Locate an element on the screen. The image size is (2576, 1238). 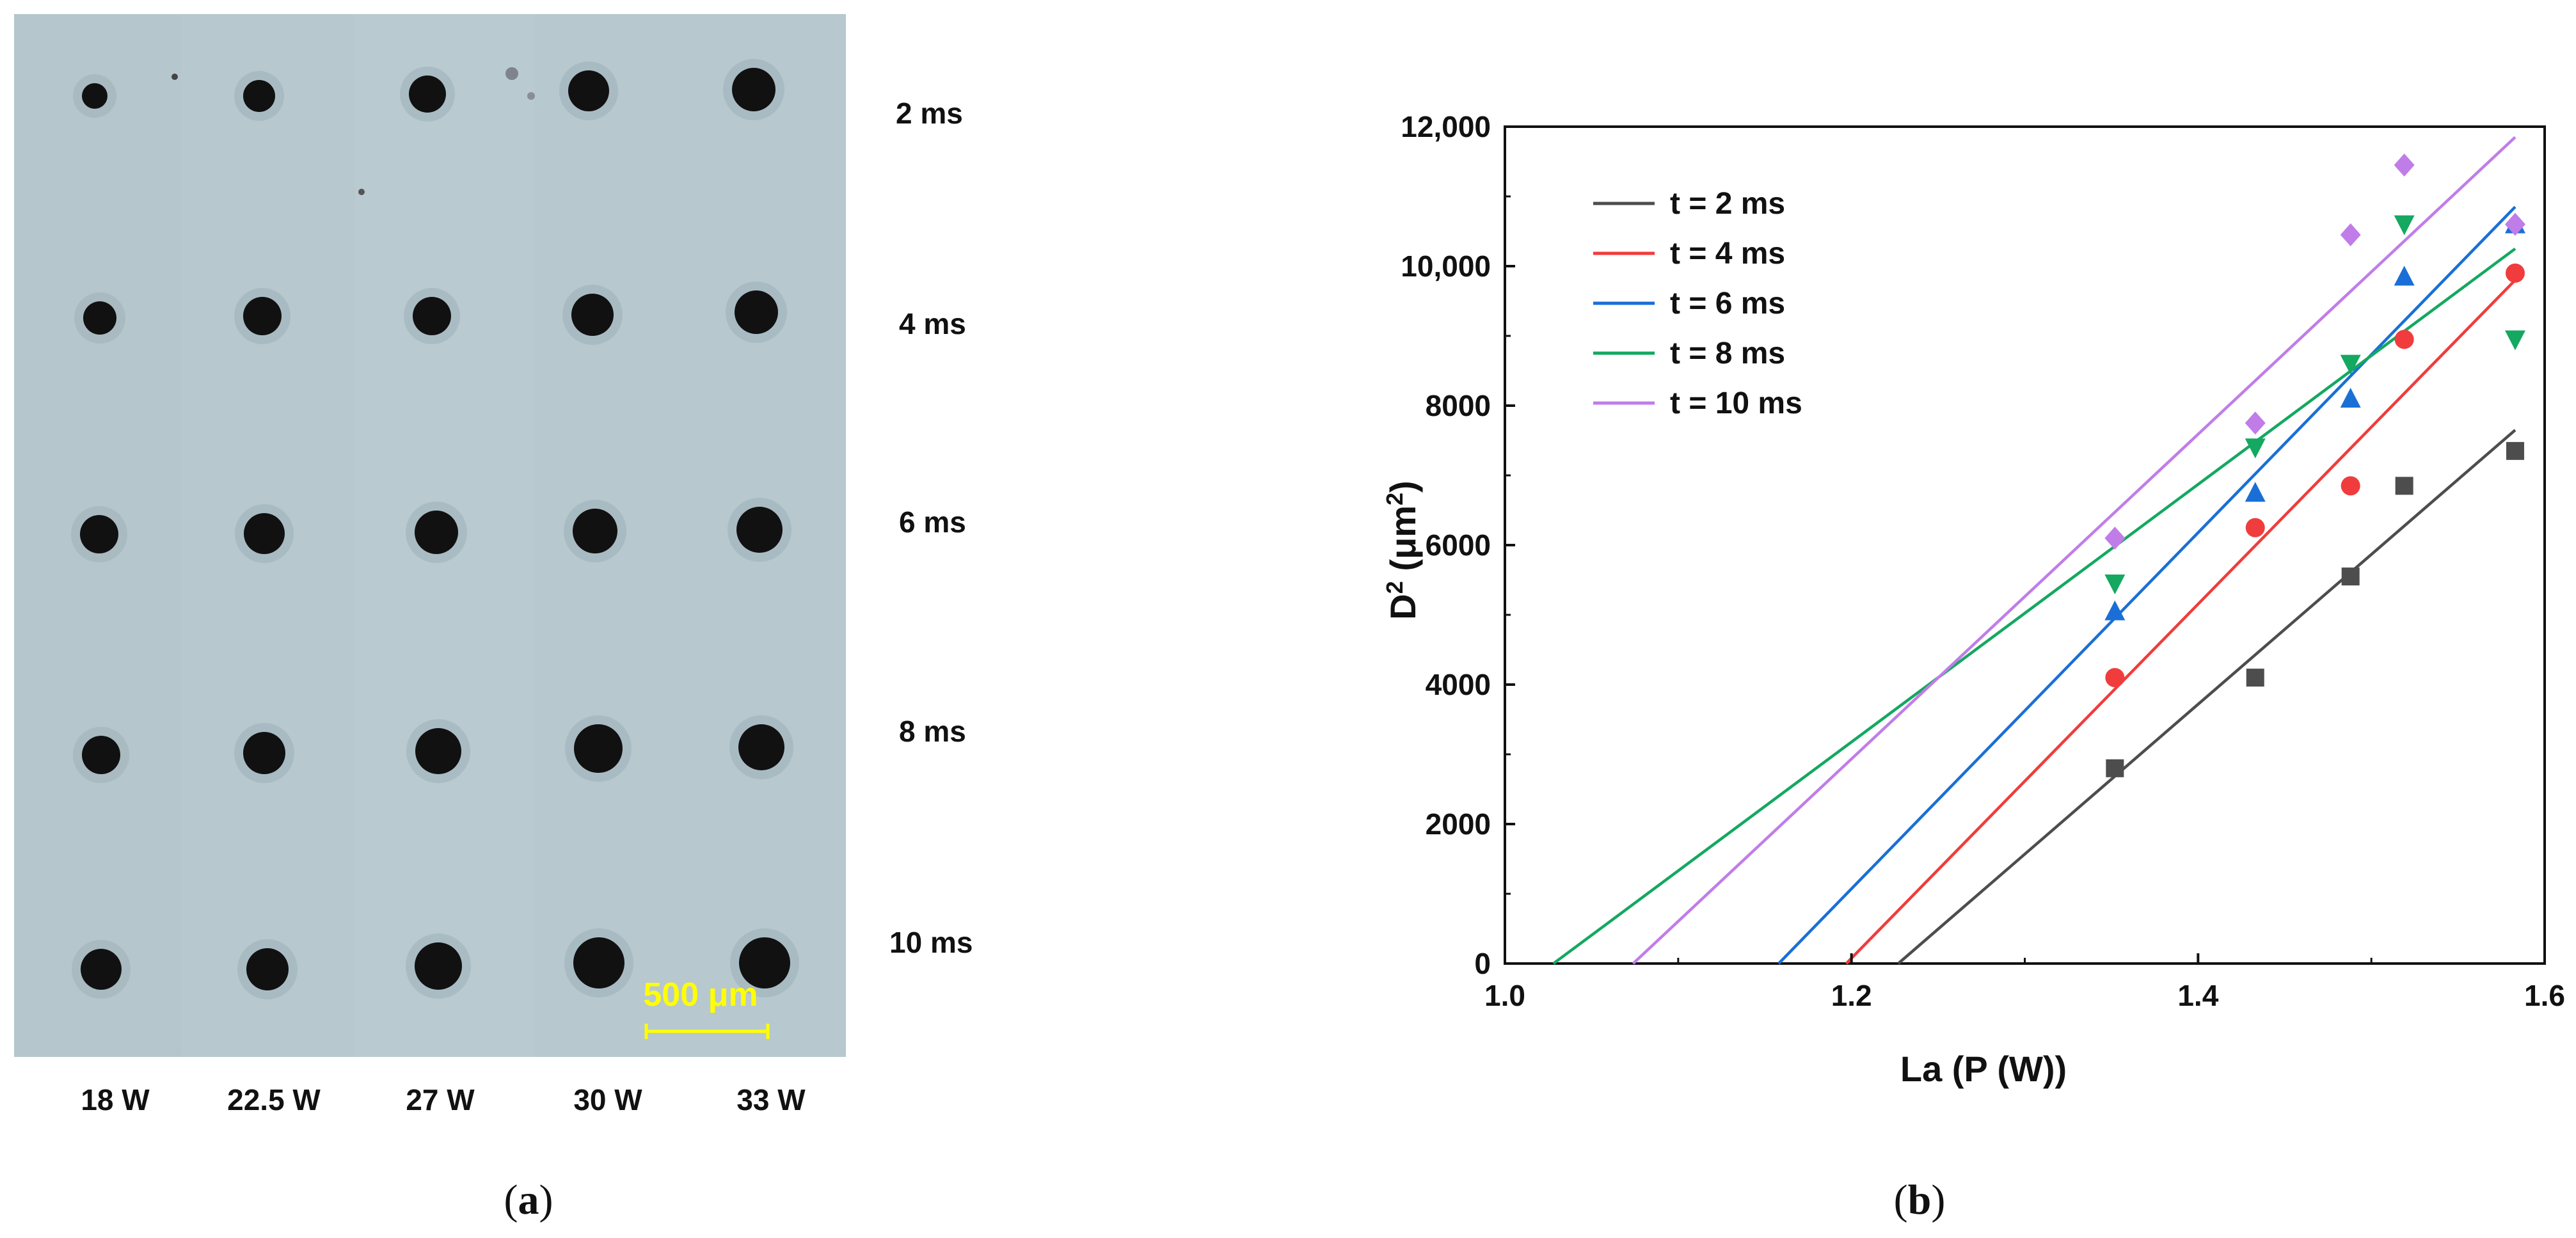
x-axis-label: La (P (W)) is located at coordinates (1984, 1069).